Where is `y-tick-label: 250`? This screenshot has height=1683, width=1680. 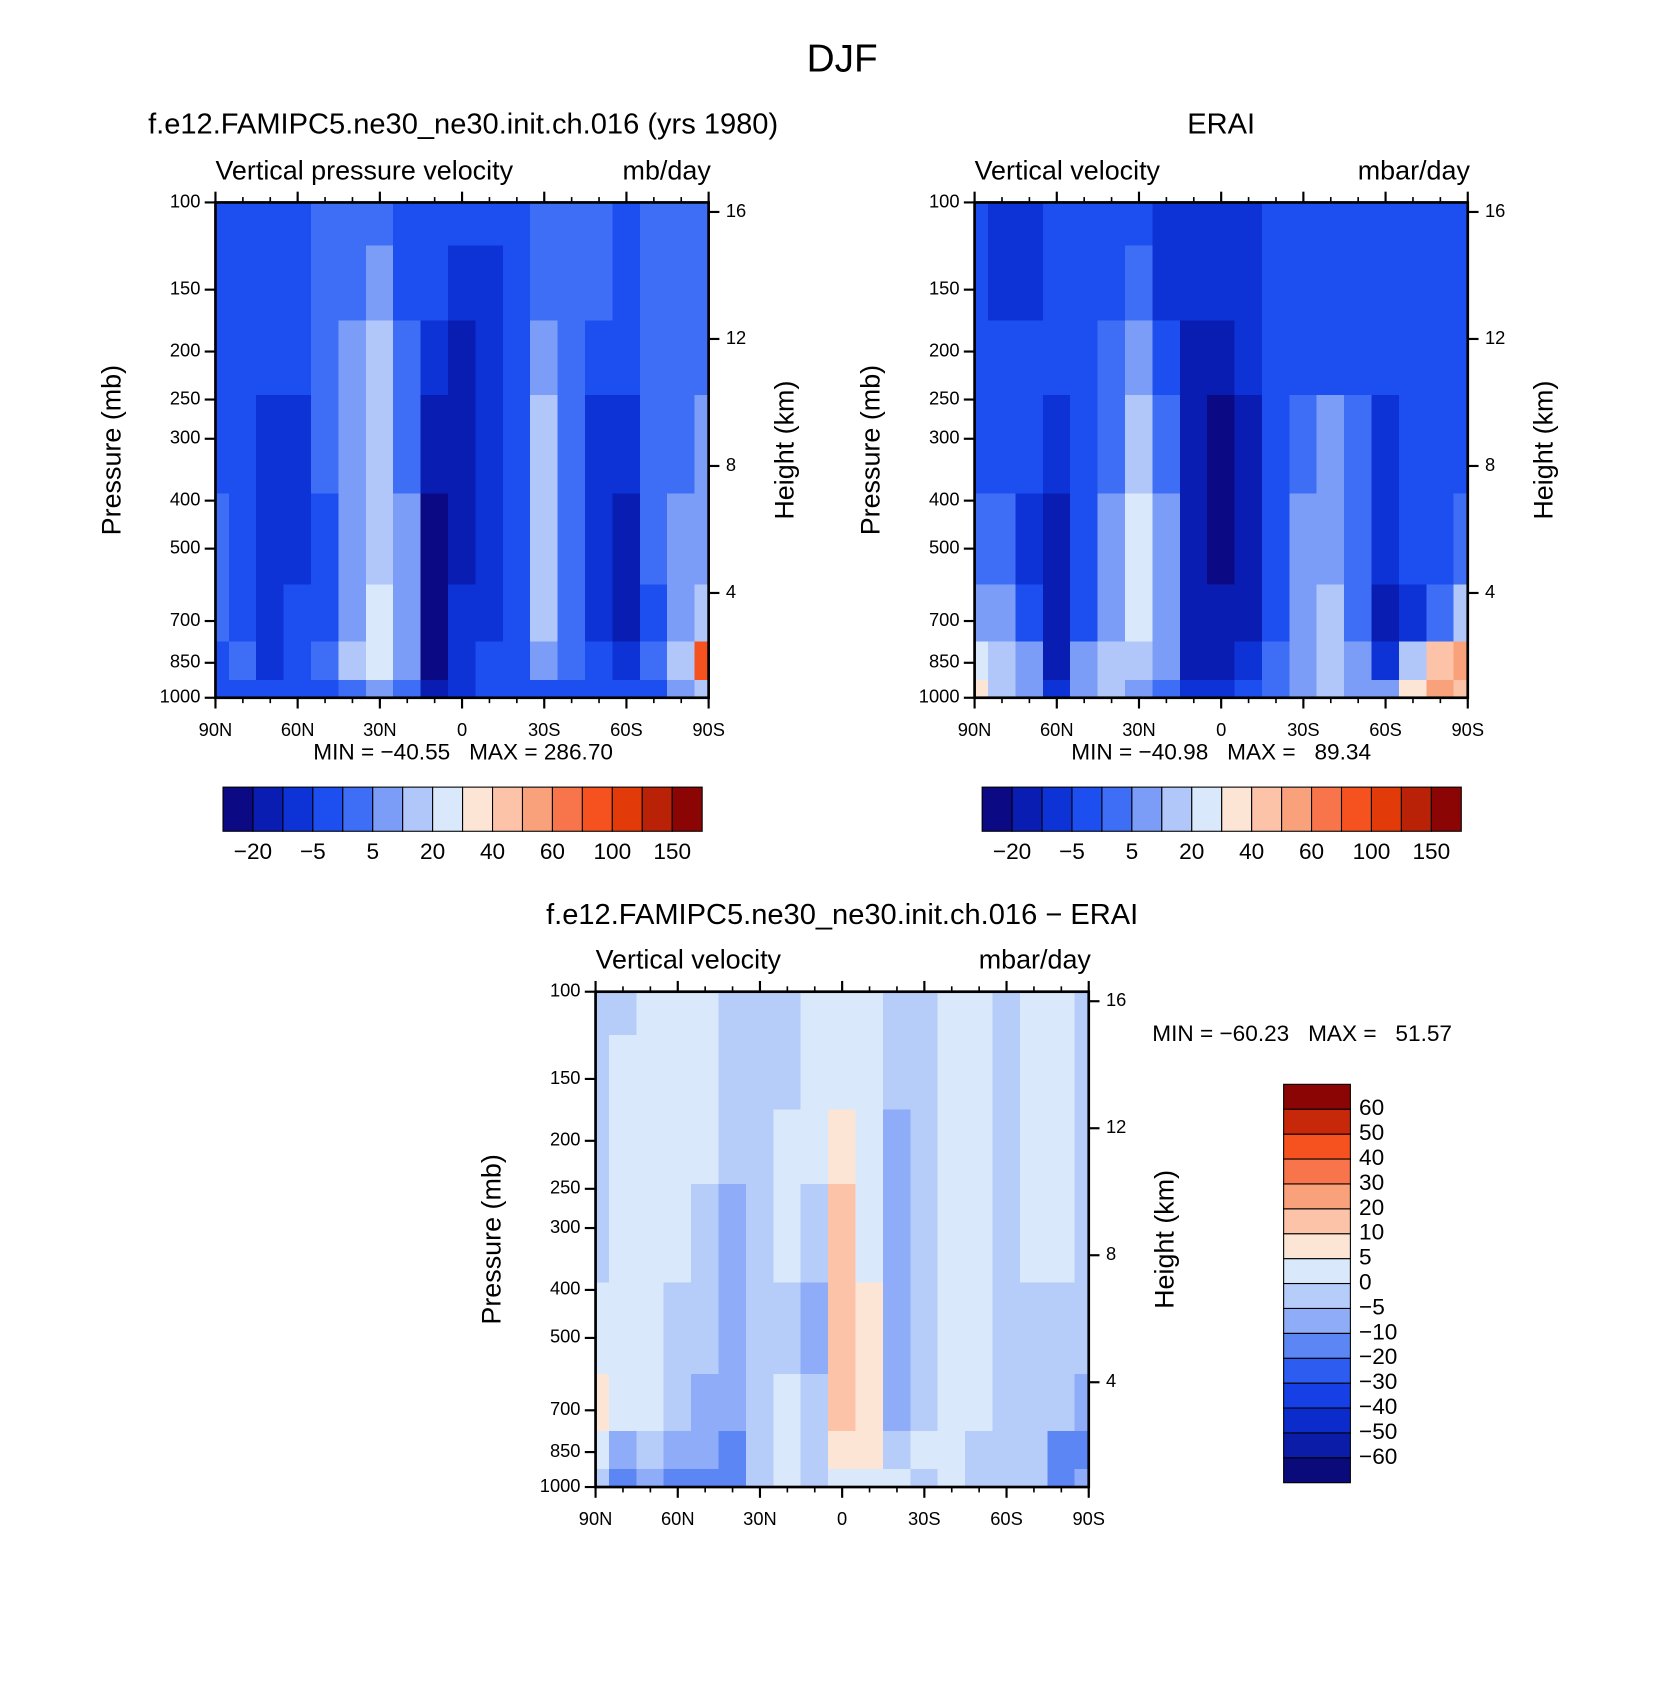 y-tick-label: 250 is located at coordinates (565, 1187).